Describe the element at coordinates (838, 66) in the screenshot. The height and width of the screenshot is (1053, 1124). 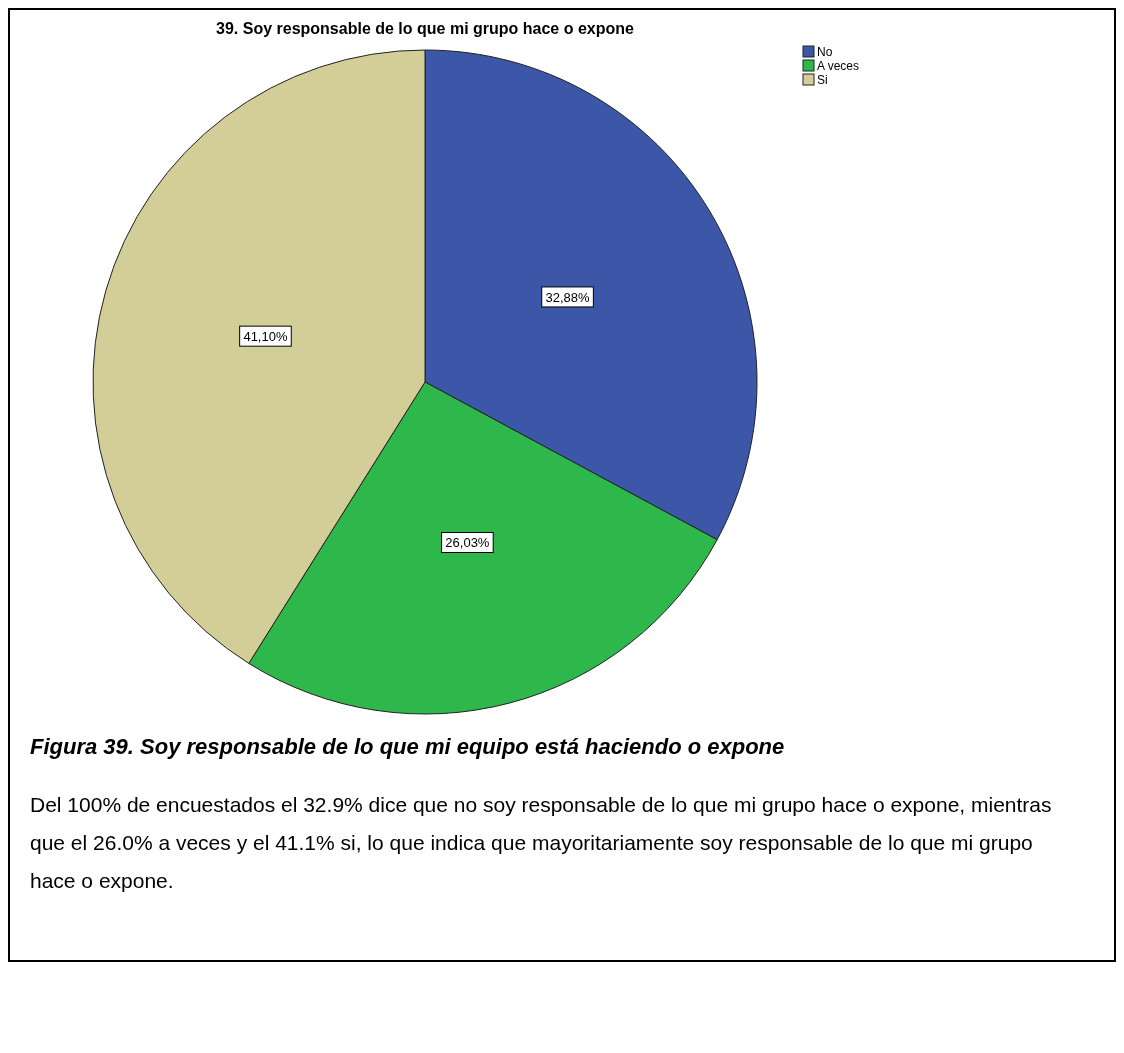
I see `legend-label: A veces` at that location.